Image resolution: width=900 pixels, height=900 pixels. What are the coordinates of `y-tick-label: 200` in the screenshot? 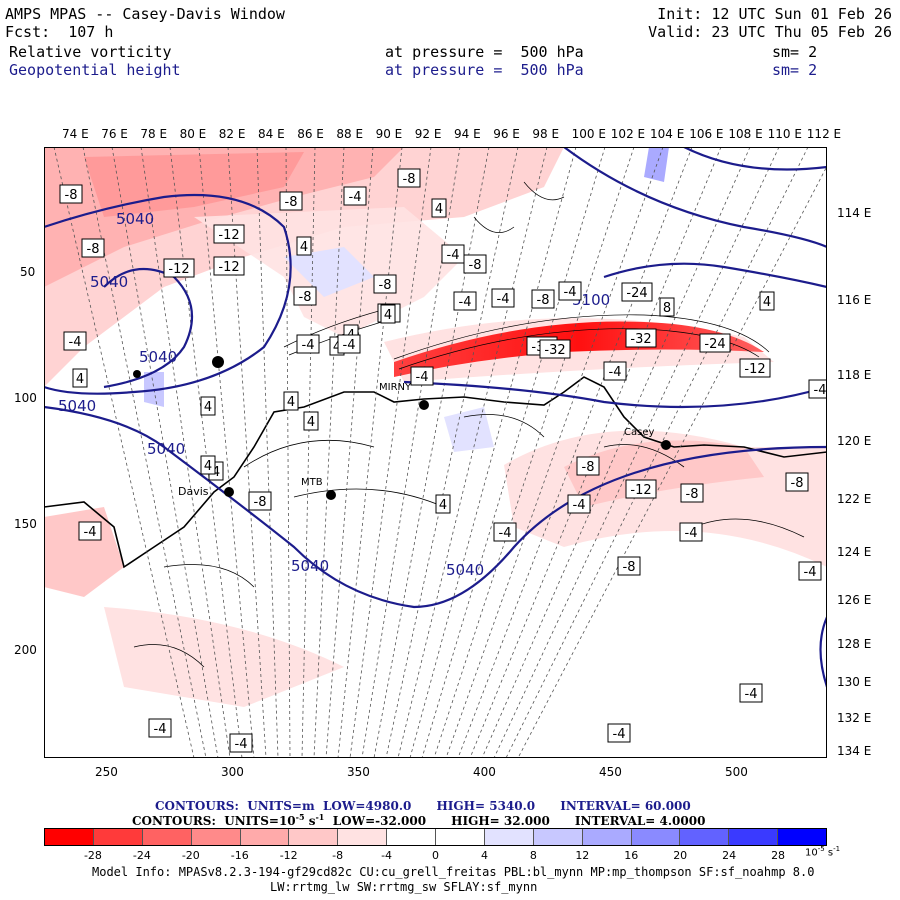 It's located at (25, 650).